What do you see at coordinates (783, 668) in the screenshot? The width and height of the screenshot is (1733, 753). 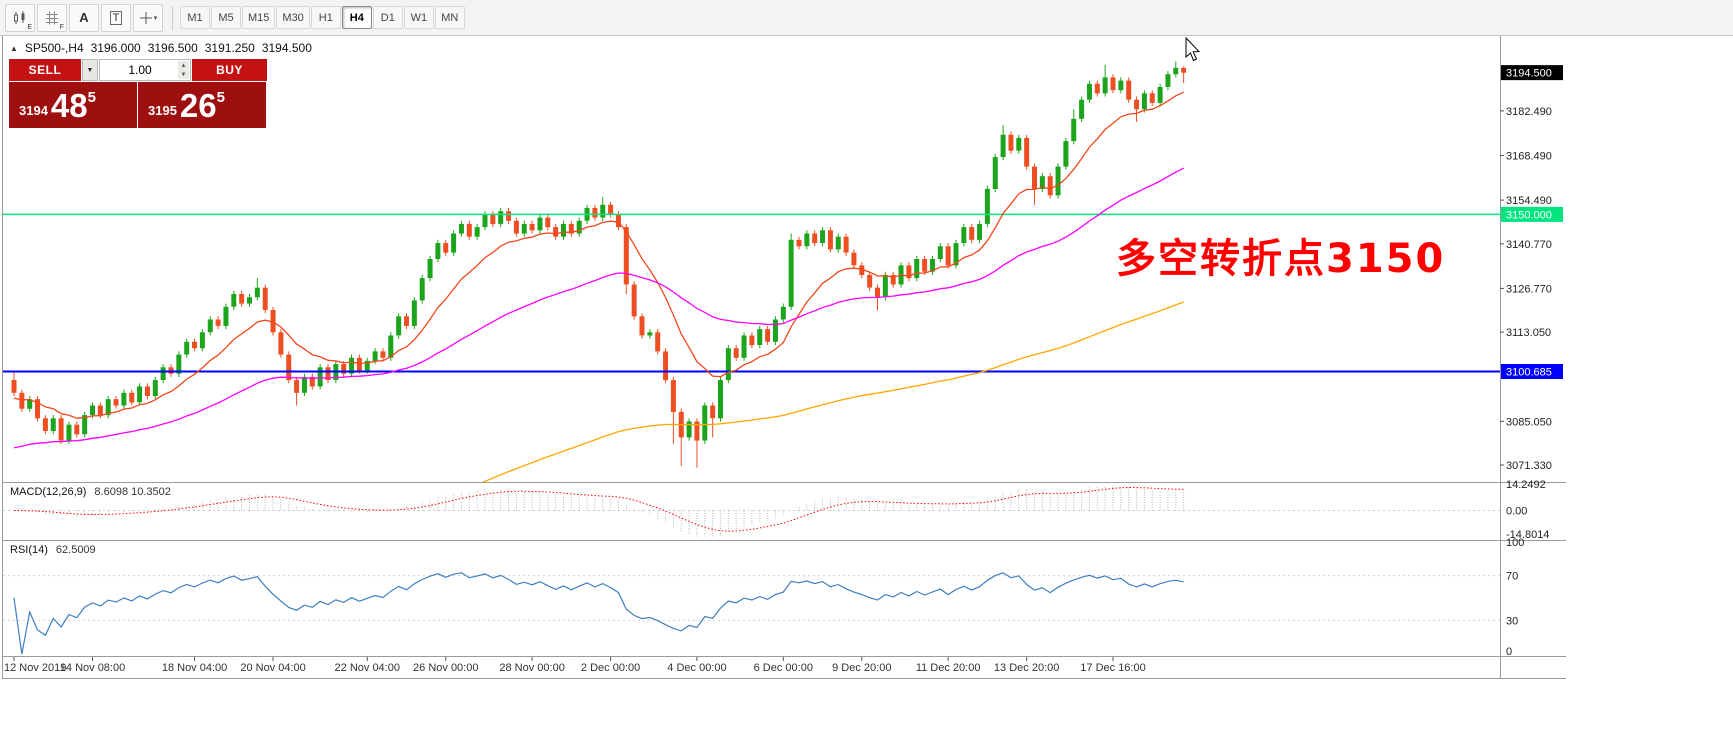 I see `time-axis-label: 6 Dec 00:00` at bounding box center [783, 668].